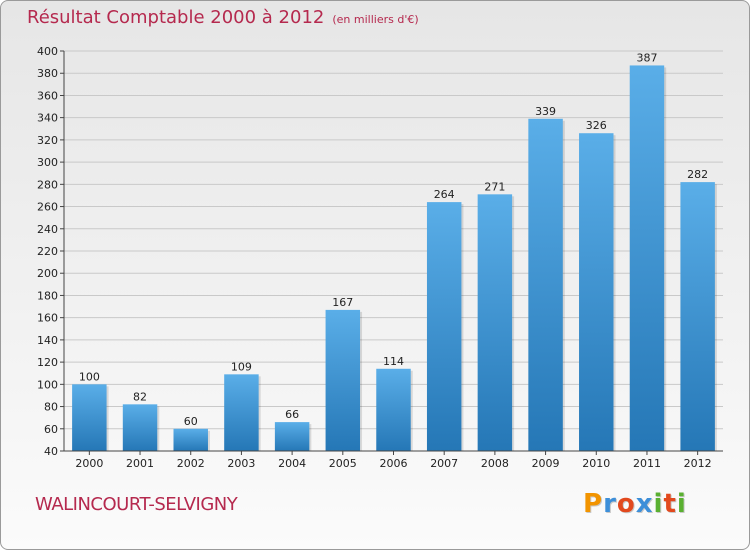 This screenshot has height=550, width=750. What do you see at coordinates (644, 504) in the screenshot?
I see `logo-letter: x` at bounding box center [644, 504].